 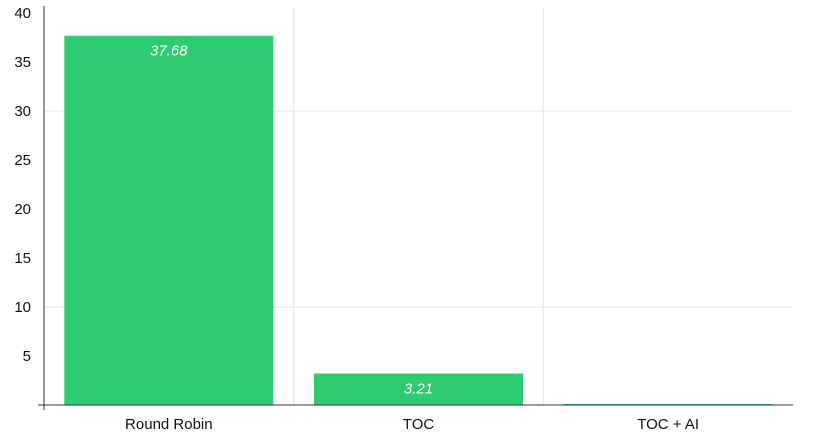 What do you see at coordinates (22, 13) in the screenshot?
I see `y-tick-label: 40` at bounding box center [22, 13].